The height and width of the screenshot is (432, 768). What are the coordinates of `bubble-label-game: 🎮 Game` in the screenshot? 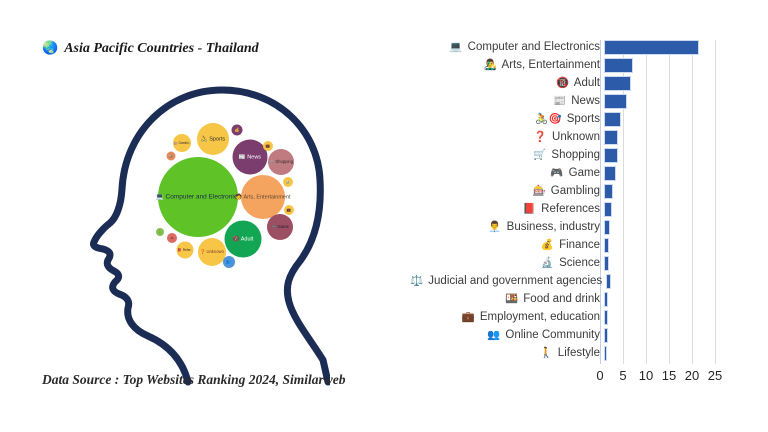 It's located at (280, 226).